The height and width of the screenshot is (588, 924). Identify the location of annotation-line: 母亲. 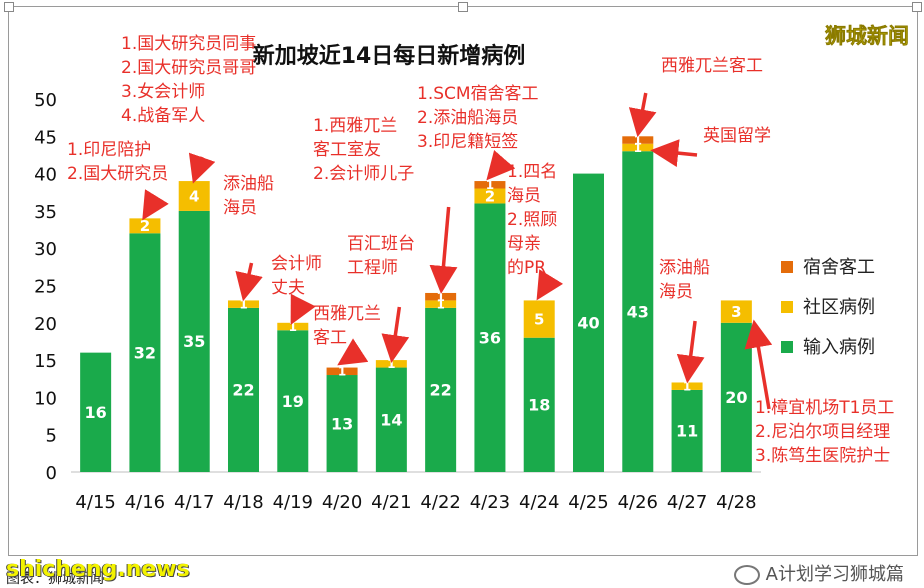
(524, 244).